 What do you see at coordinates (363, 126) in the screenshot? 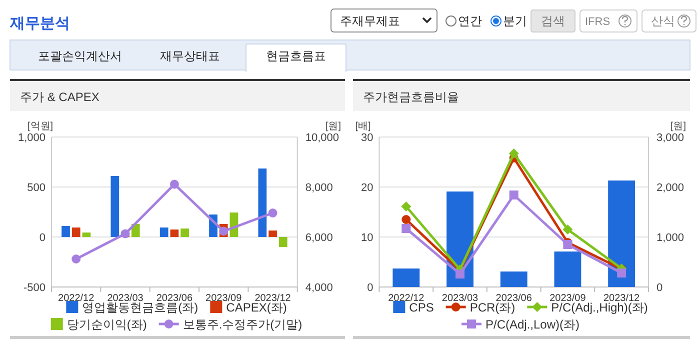
I see `y-axis-title: [배]` at bounding box center [363, 126].